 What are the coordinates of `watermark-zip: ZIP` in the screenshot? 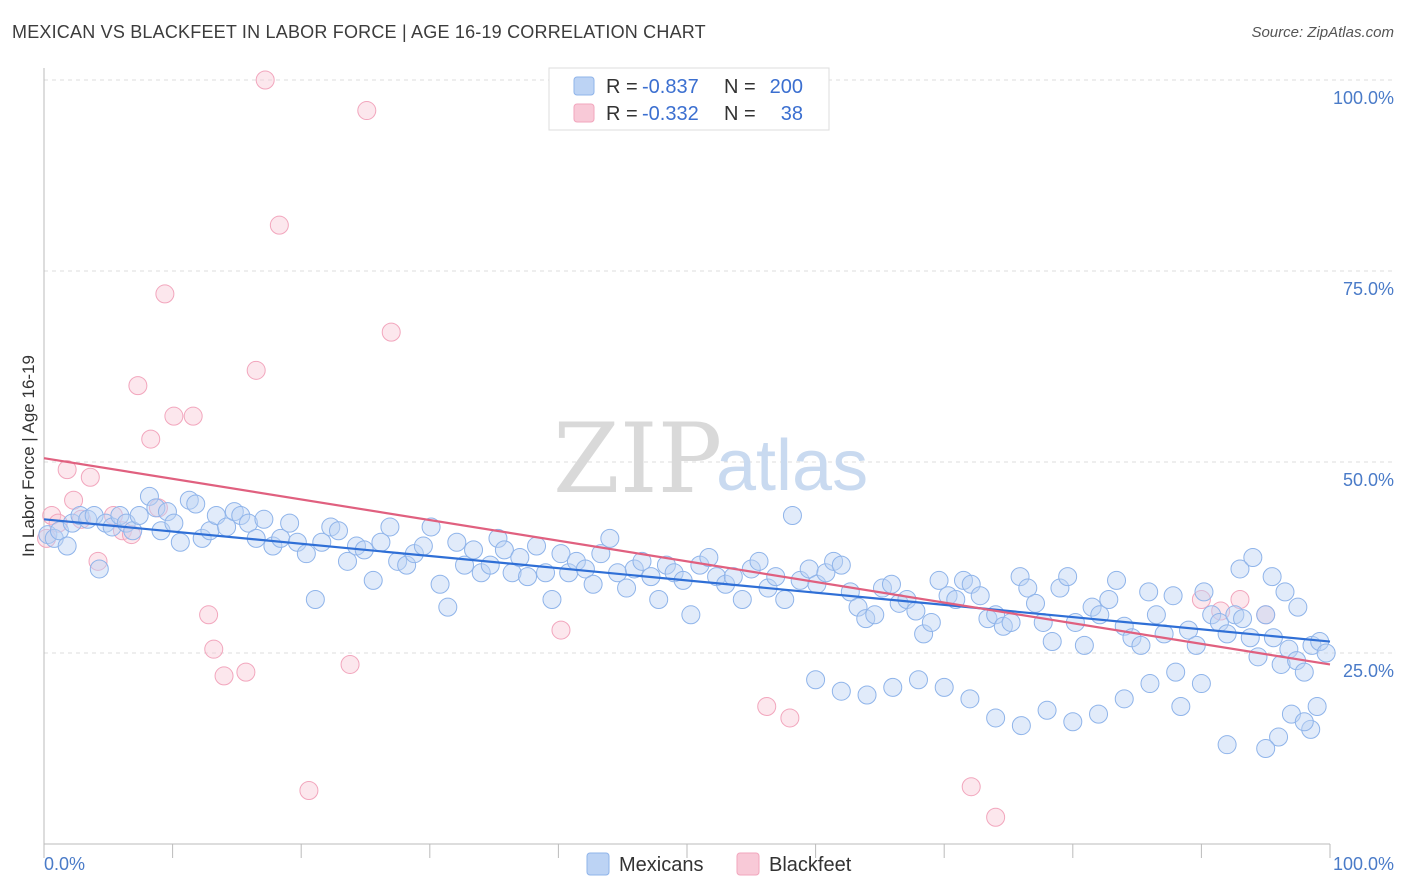 It's located at (637, 459).